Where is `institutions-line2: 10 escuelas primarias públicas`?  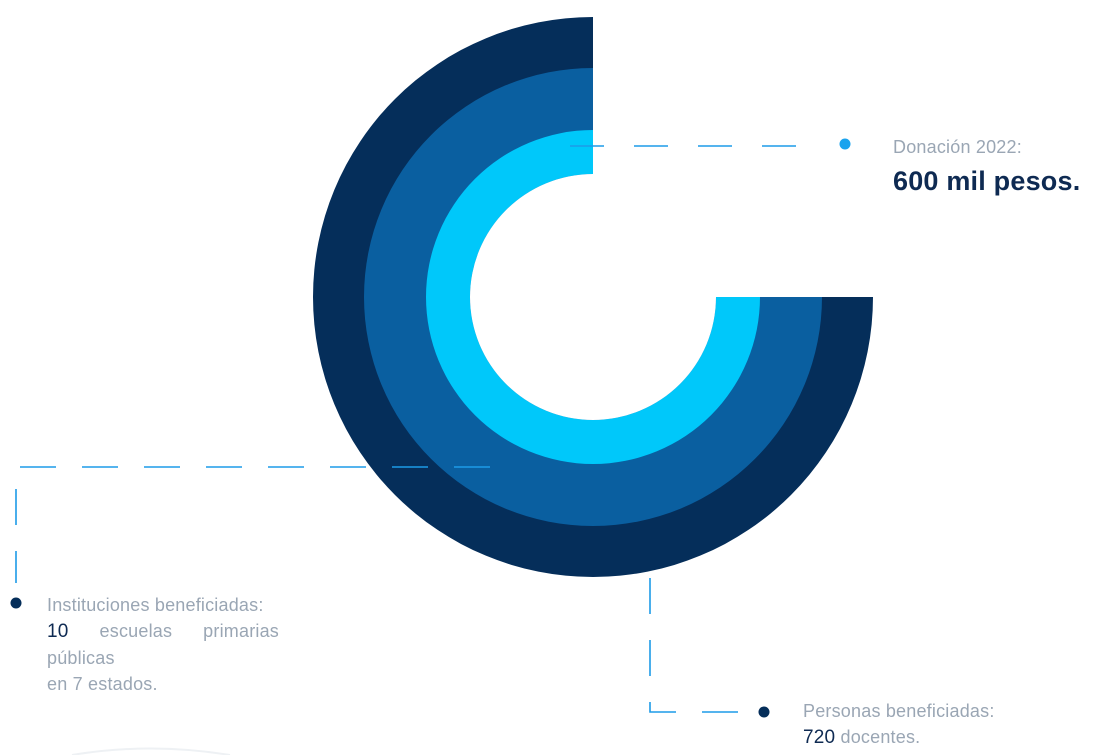 institutions-line2: 10 escuelas primarias públicas is located at coordinates (163, 644).